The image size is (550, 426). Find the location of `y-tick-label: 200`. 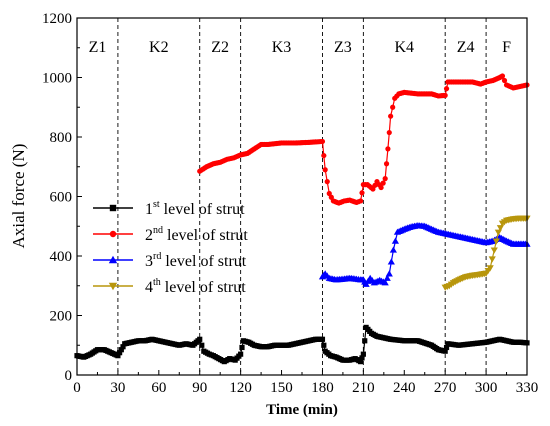

y-tick-label: 200 is located at coordinates (61, 317).